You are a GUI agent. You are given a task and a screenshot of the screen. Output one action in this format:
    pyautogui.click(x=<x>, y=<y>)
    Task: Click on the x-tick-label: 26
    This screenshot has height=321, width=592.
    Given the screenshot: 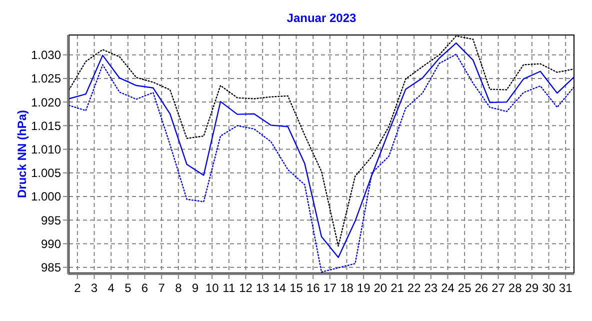 What is the action you would take?
    pyautogui.click(x=481, y=288)
    